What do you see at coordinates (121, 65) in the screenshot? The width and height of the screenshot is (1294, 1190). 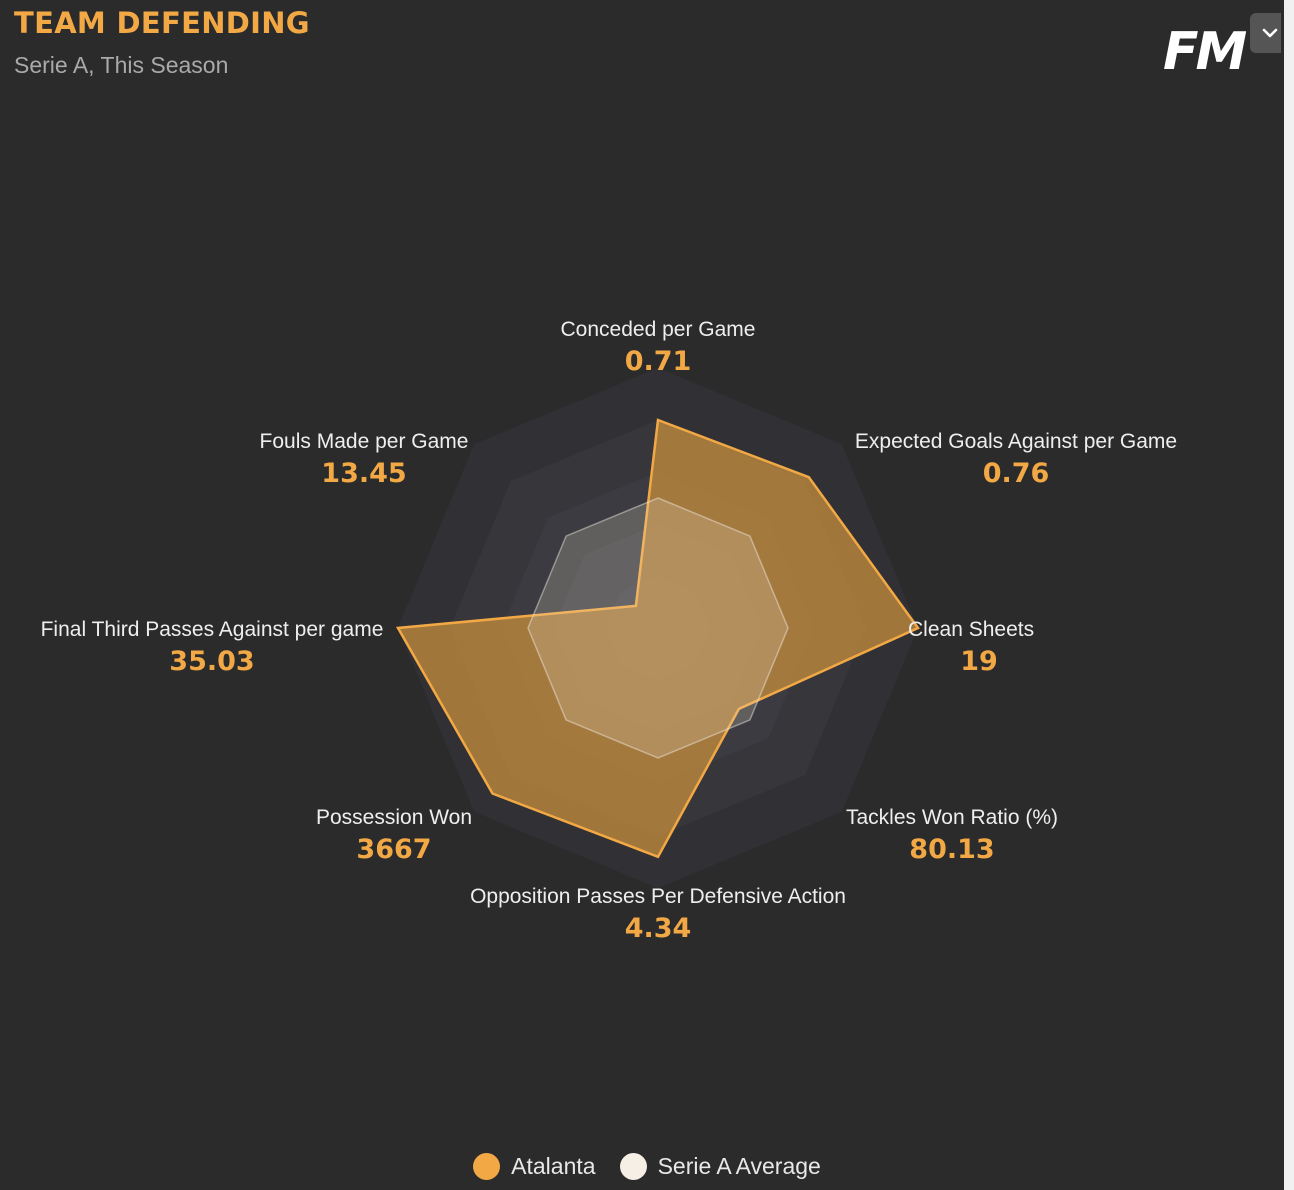 I see `page-subtitle: Serie A, This Season` at bounding box center [121, 65].